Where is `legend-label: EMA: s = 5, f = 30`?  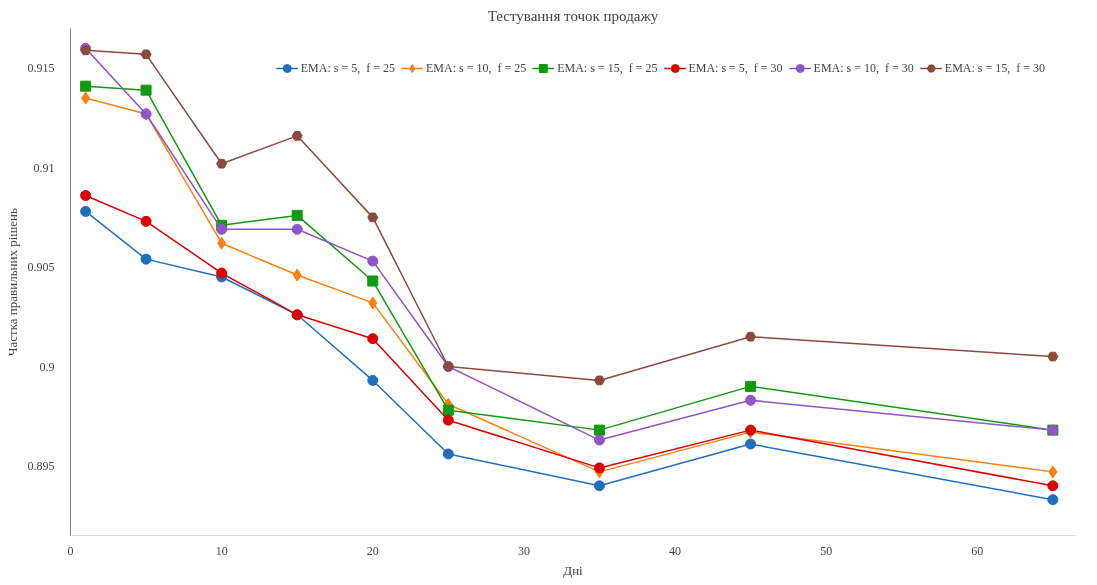
legend-label: EMA: s = 5, f = 30 is located at coordinates (735, 68).